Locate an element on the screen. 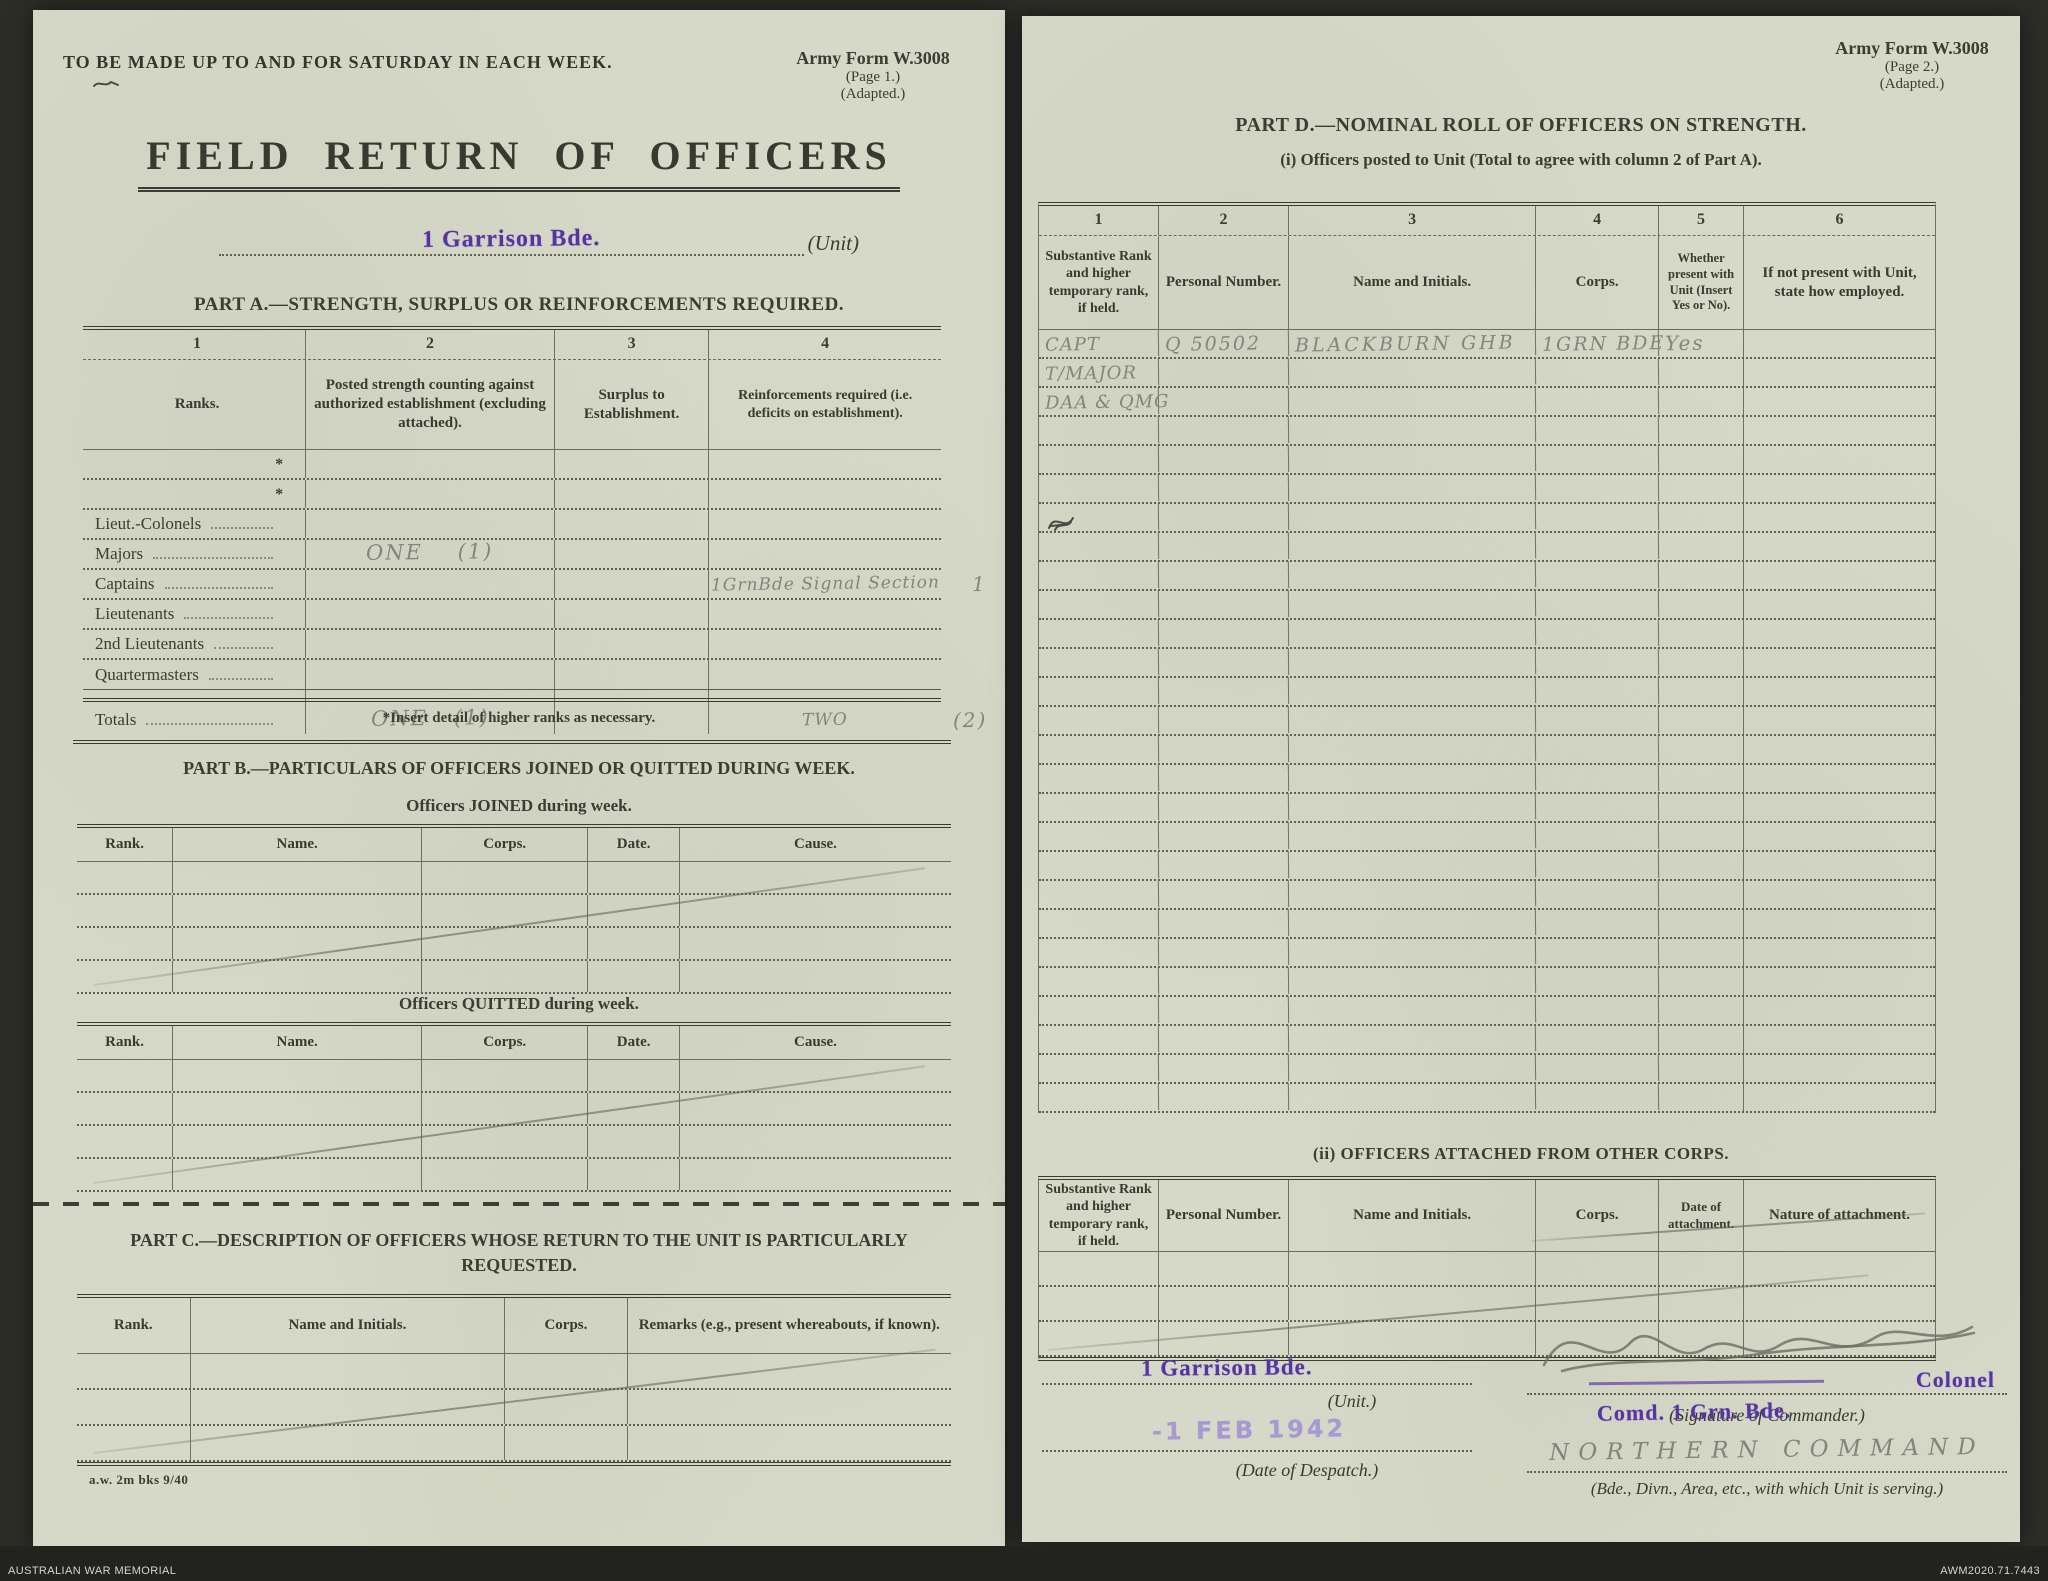 This screenshot has height=1581, width=2048. rank-cell: T/MAJOR is located at coordinates (1099, 372).